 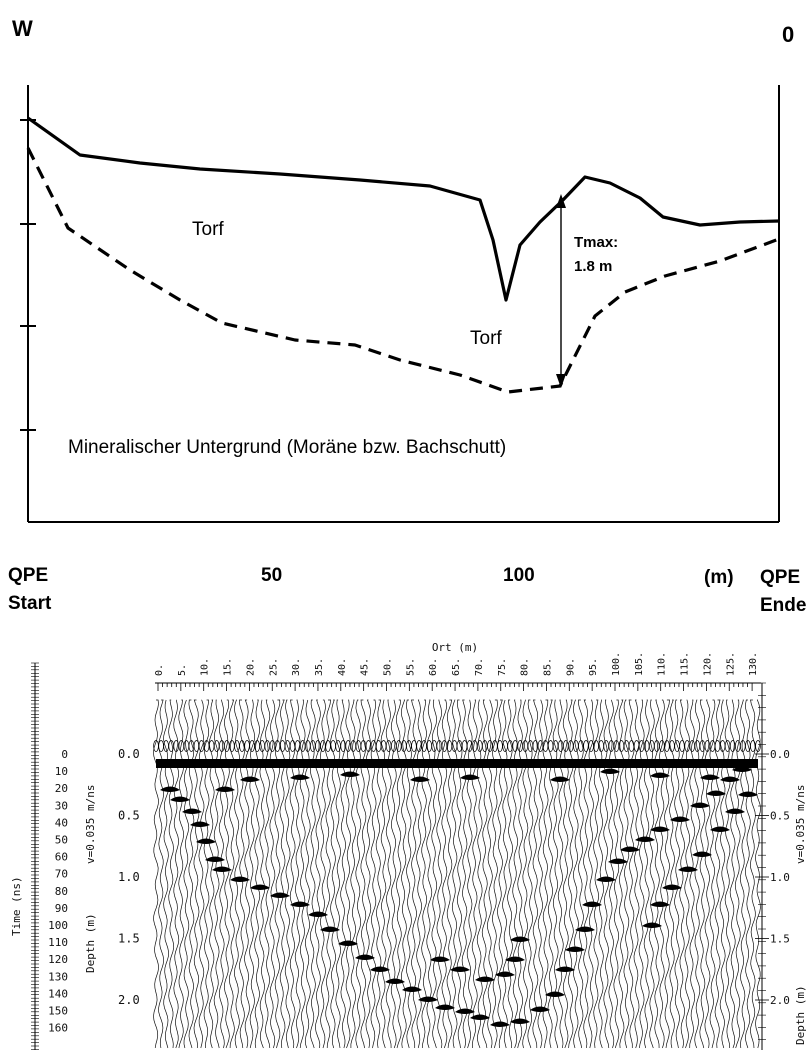 I want to click on radar-x-tick-label: 110., so click(x=662, y=664).